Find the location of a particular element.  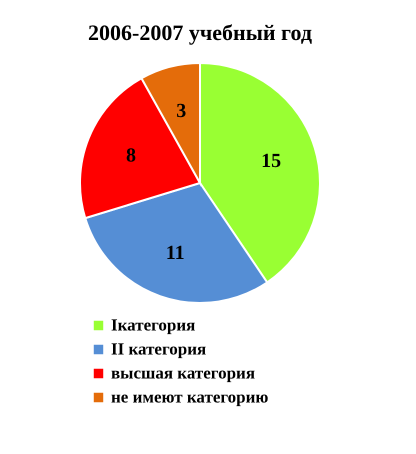

data-label: 11 is located at coordinates (175, 253).